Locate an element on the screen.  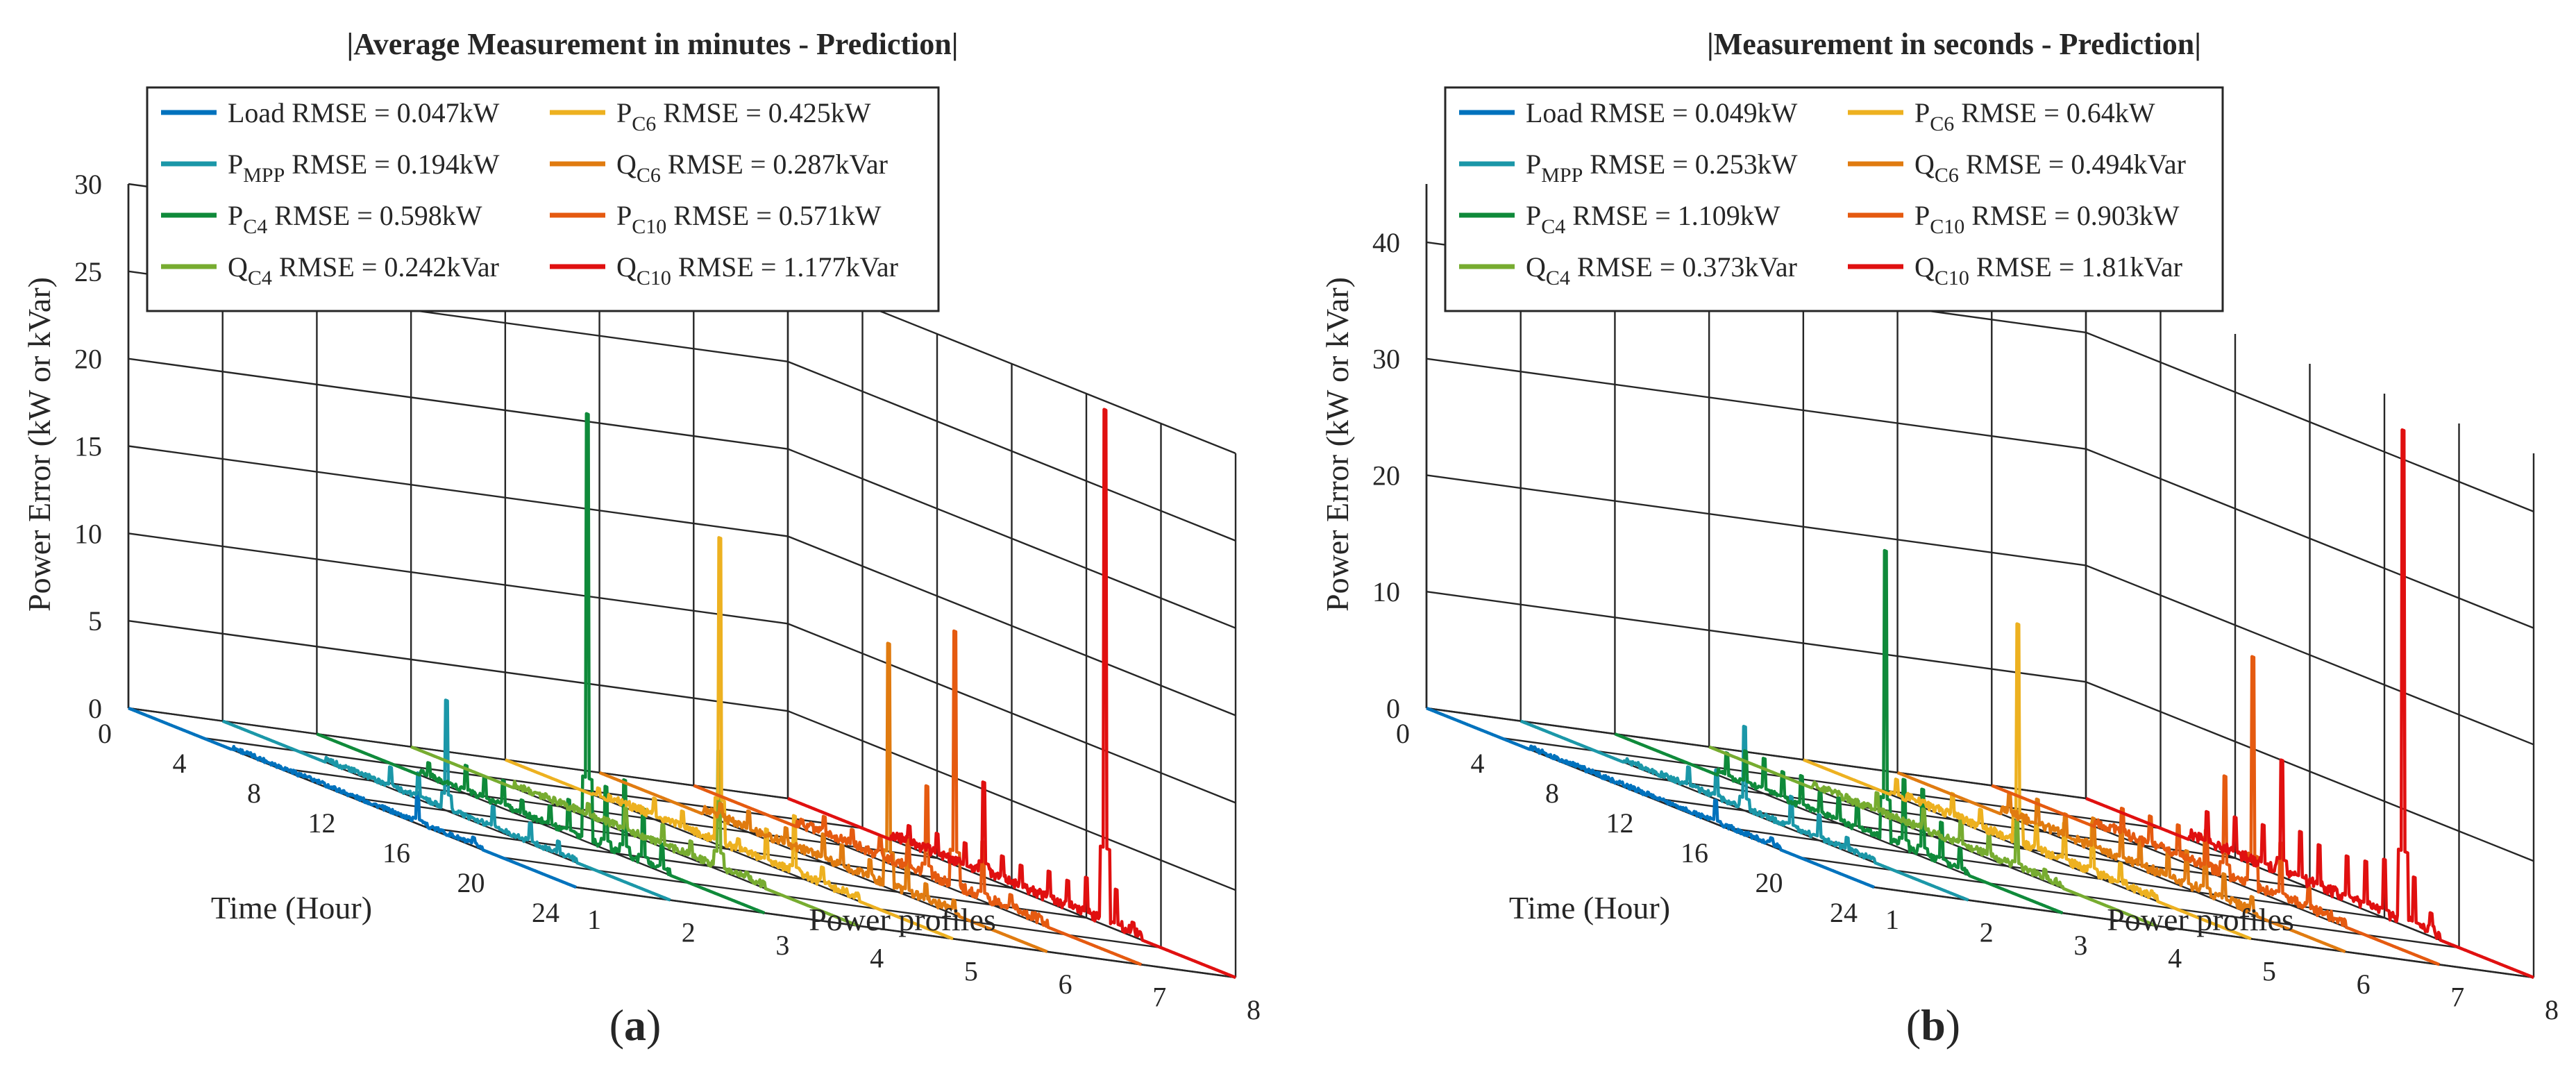
panel-b-xtick-0: 0 is located at coordinates (1403, 733).